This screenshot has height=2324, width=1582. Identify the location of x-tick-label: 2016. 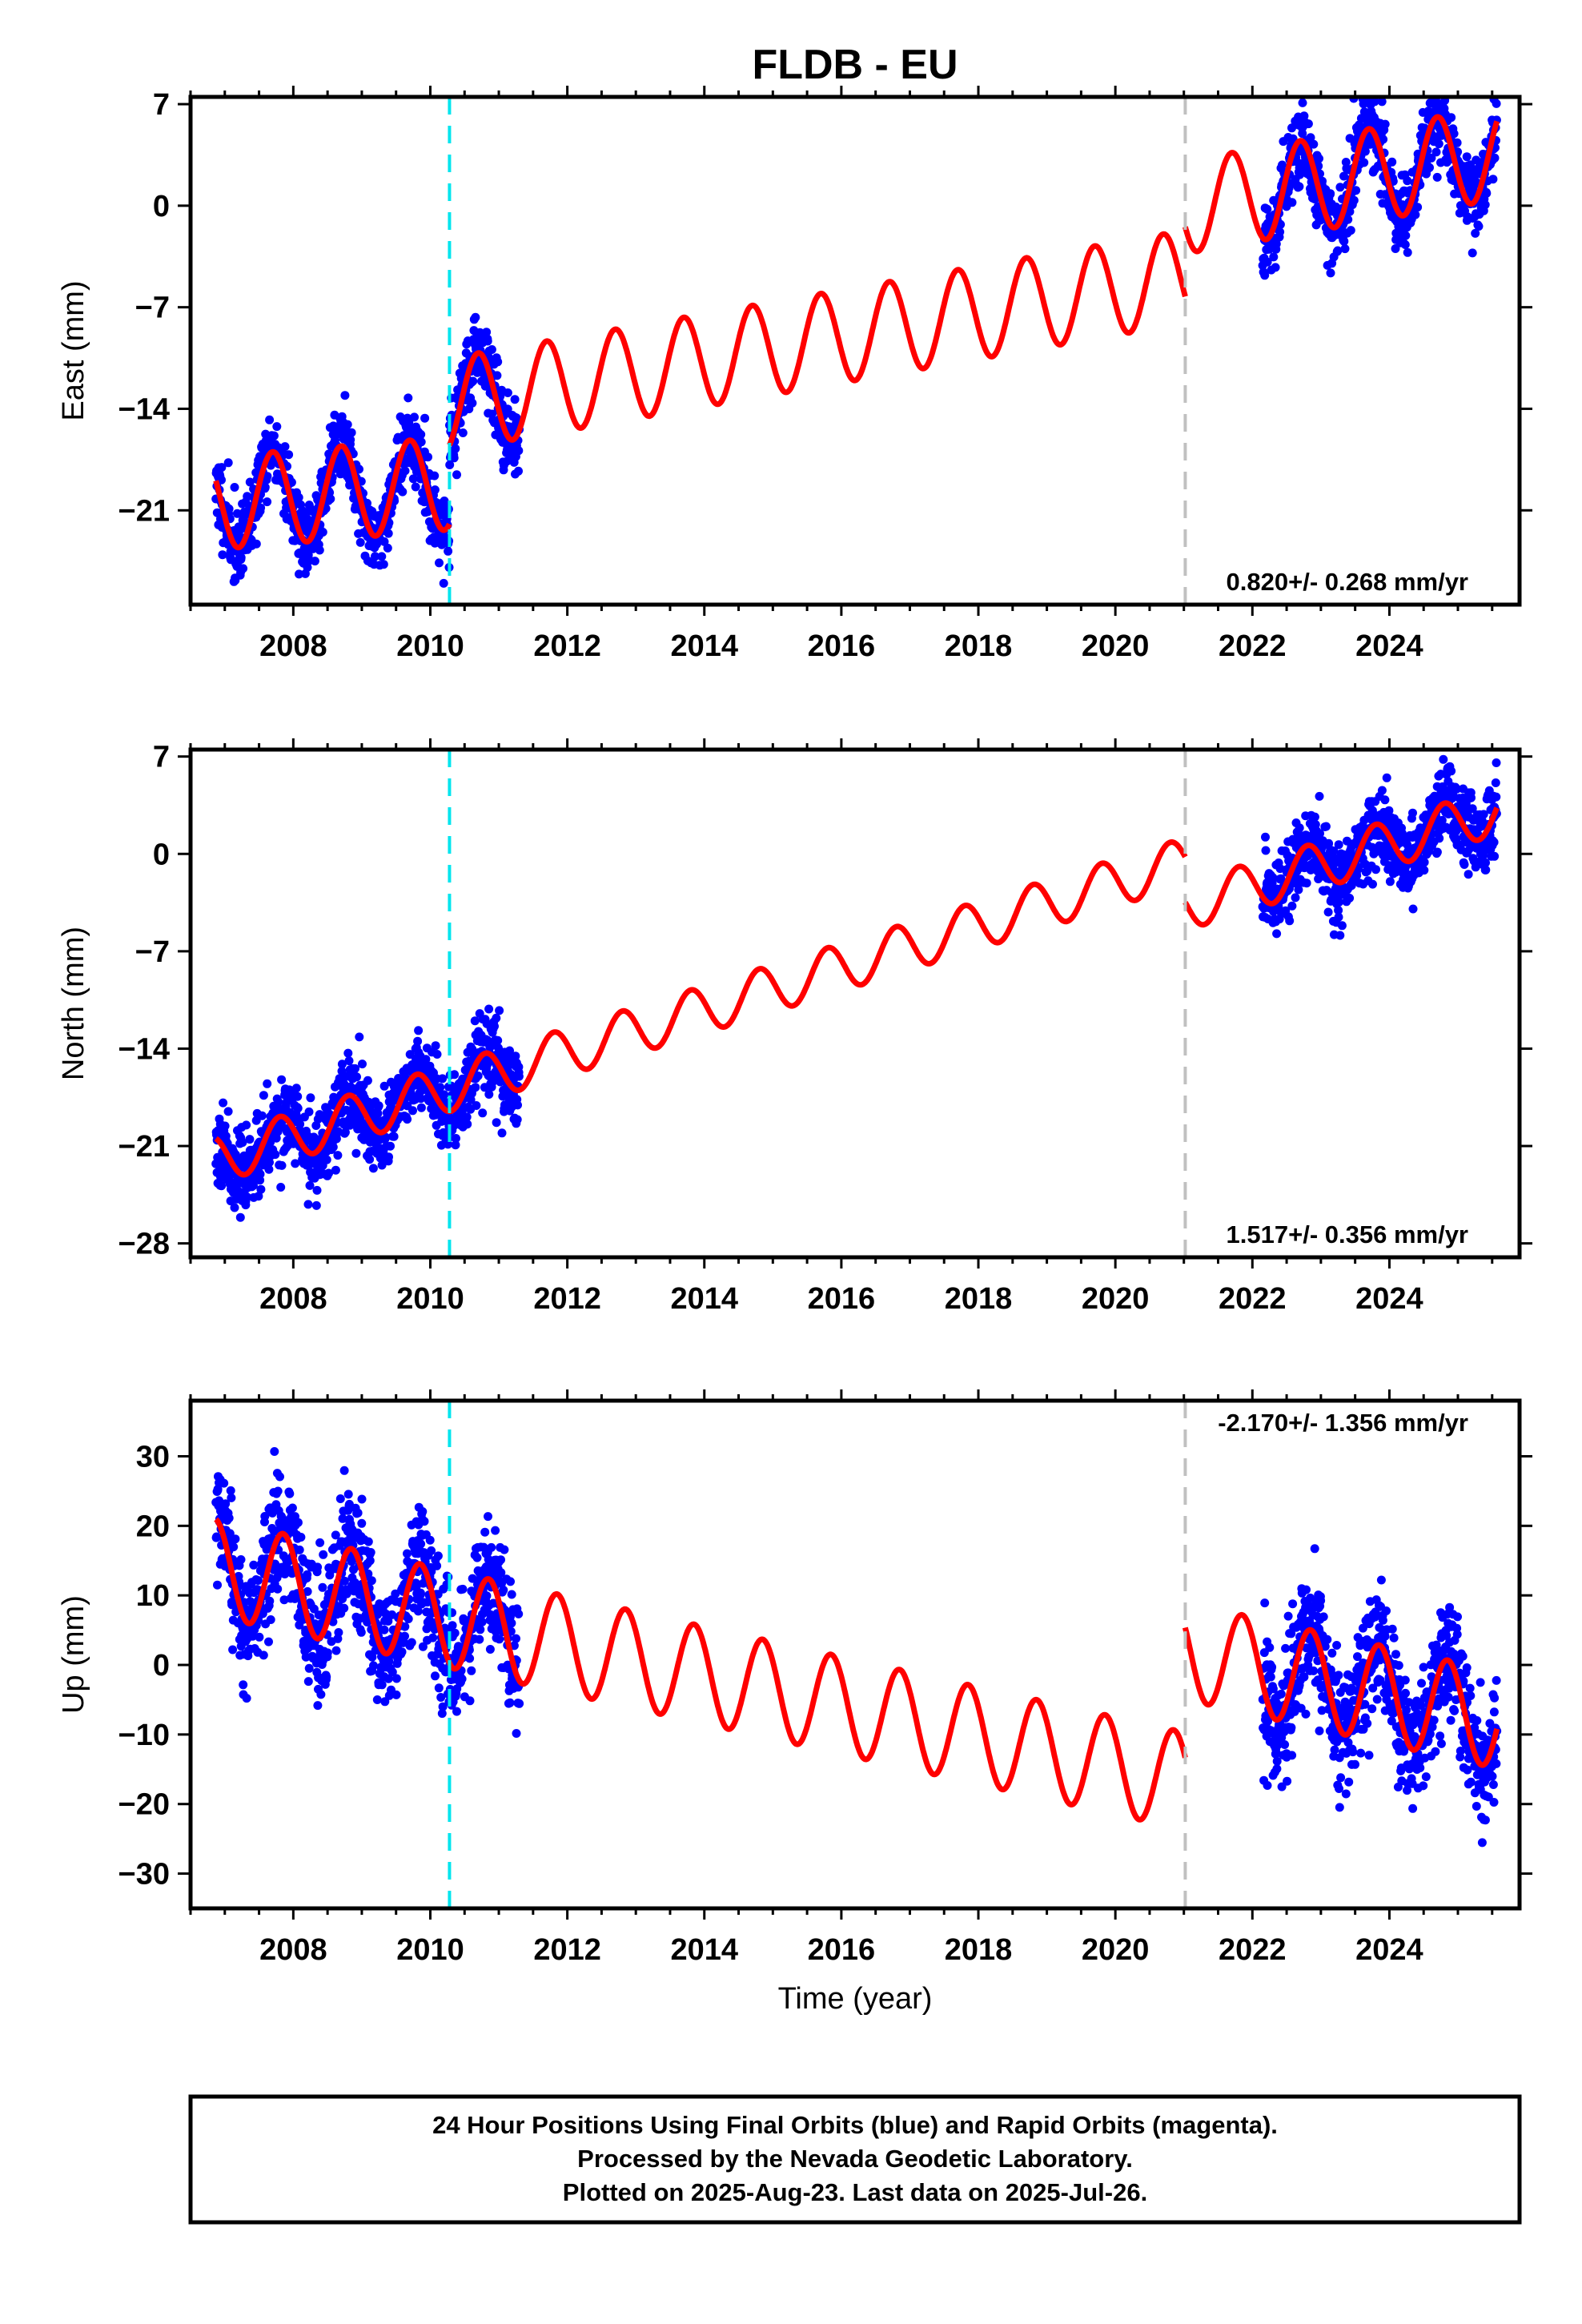
(842, 646).